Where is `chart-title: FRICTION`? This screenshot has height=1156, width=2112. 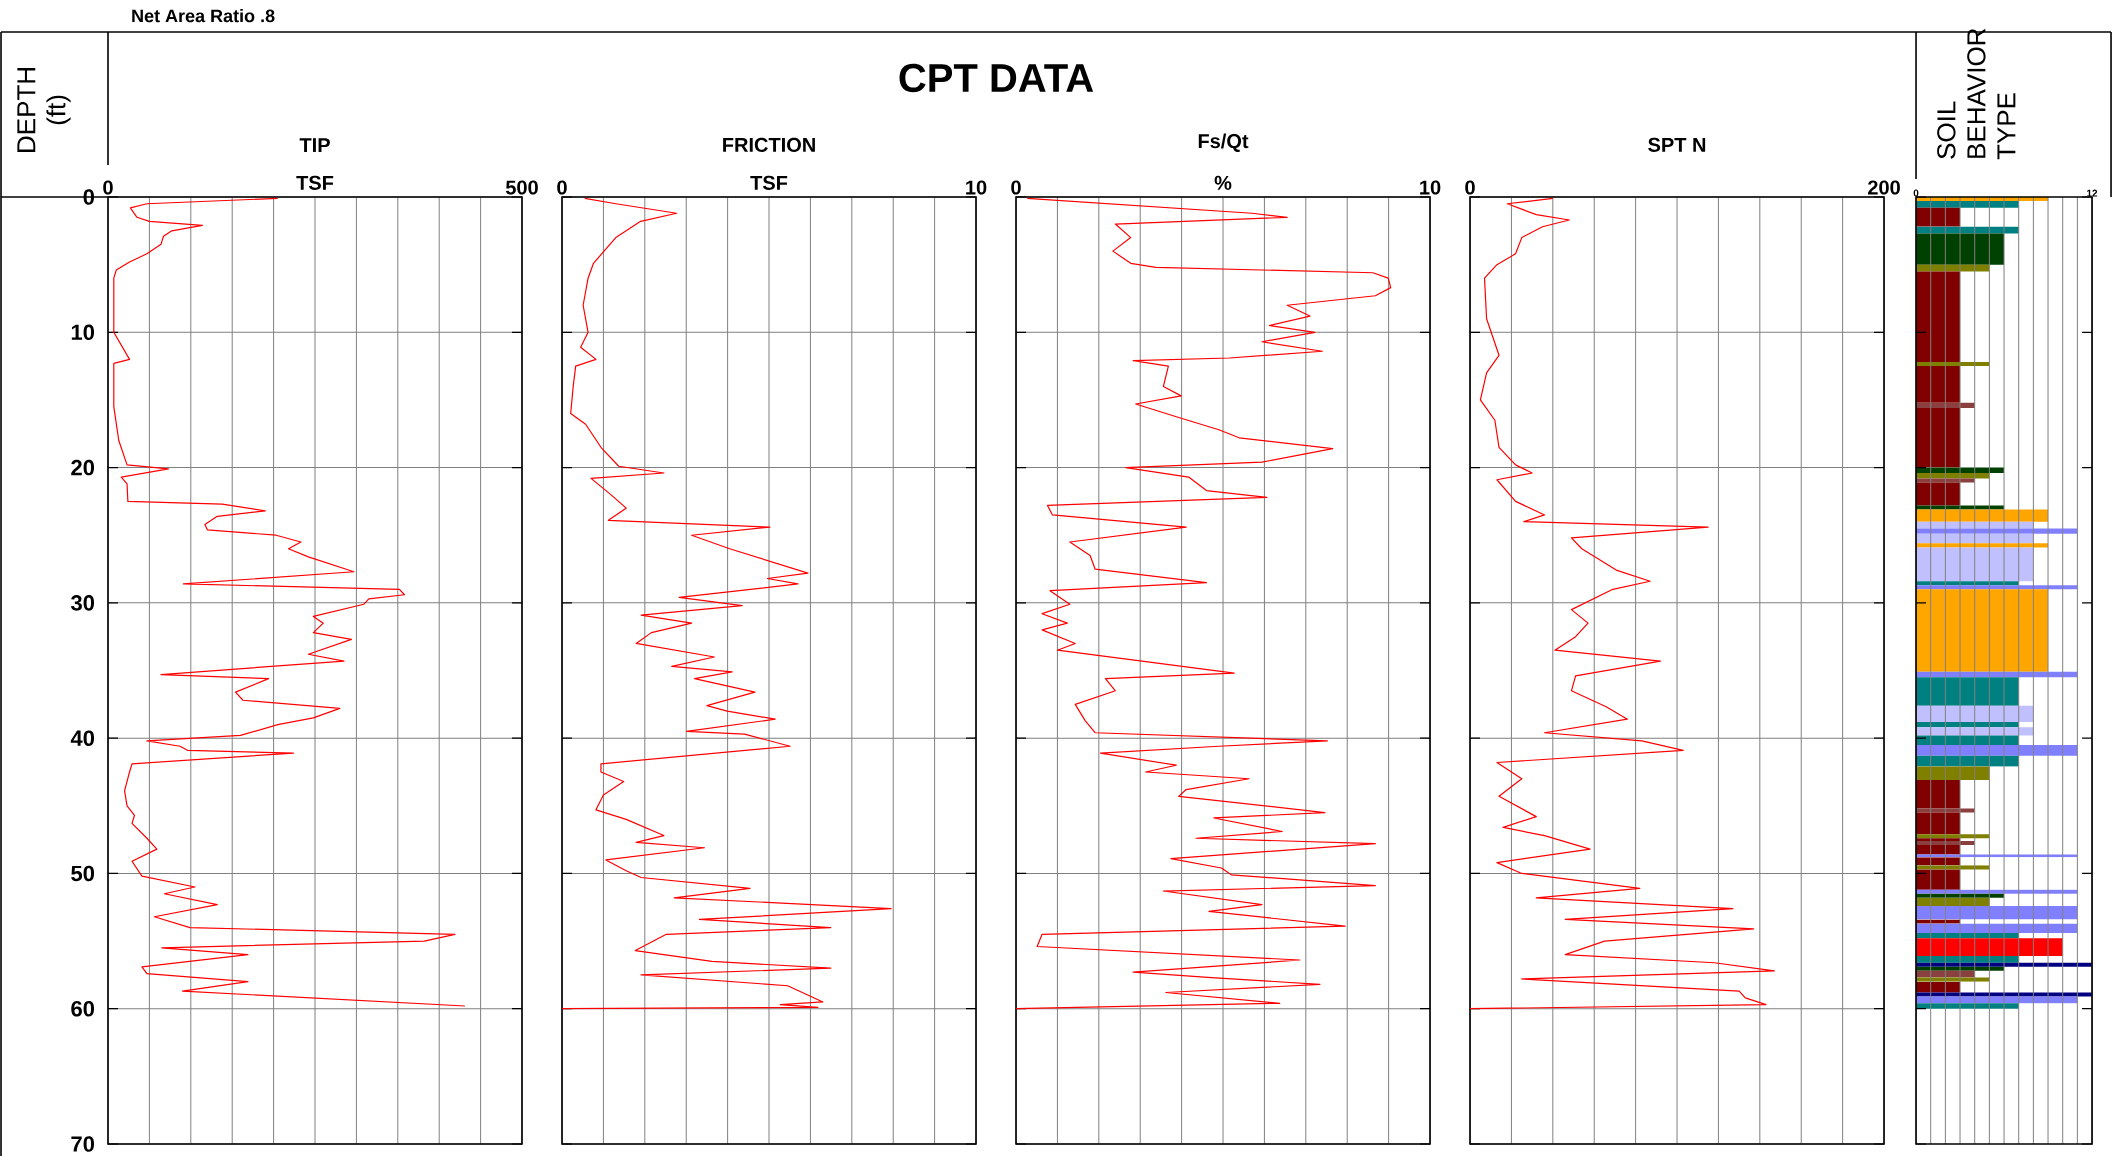
chart-title: FRICTION is located at coordinates (769, 144).